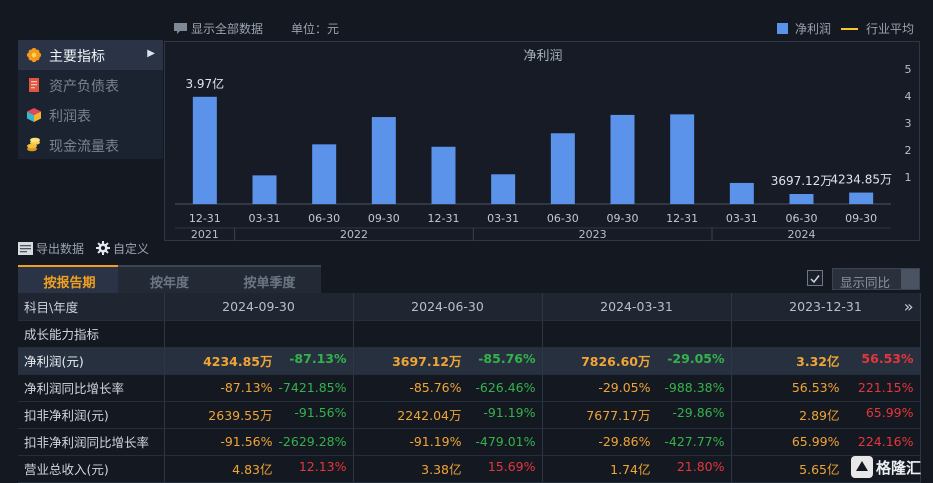 The height and width of the screenshot is (483, 933). I want to click on sidebar: 主要指标 ▶ 资产负债表 利润表 现金流量表, so click(90, 99).